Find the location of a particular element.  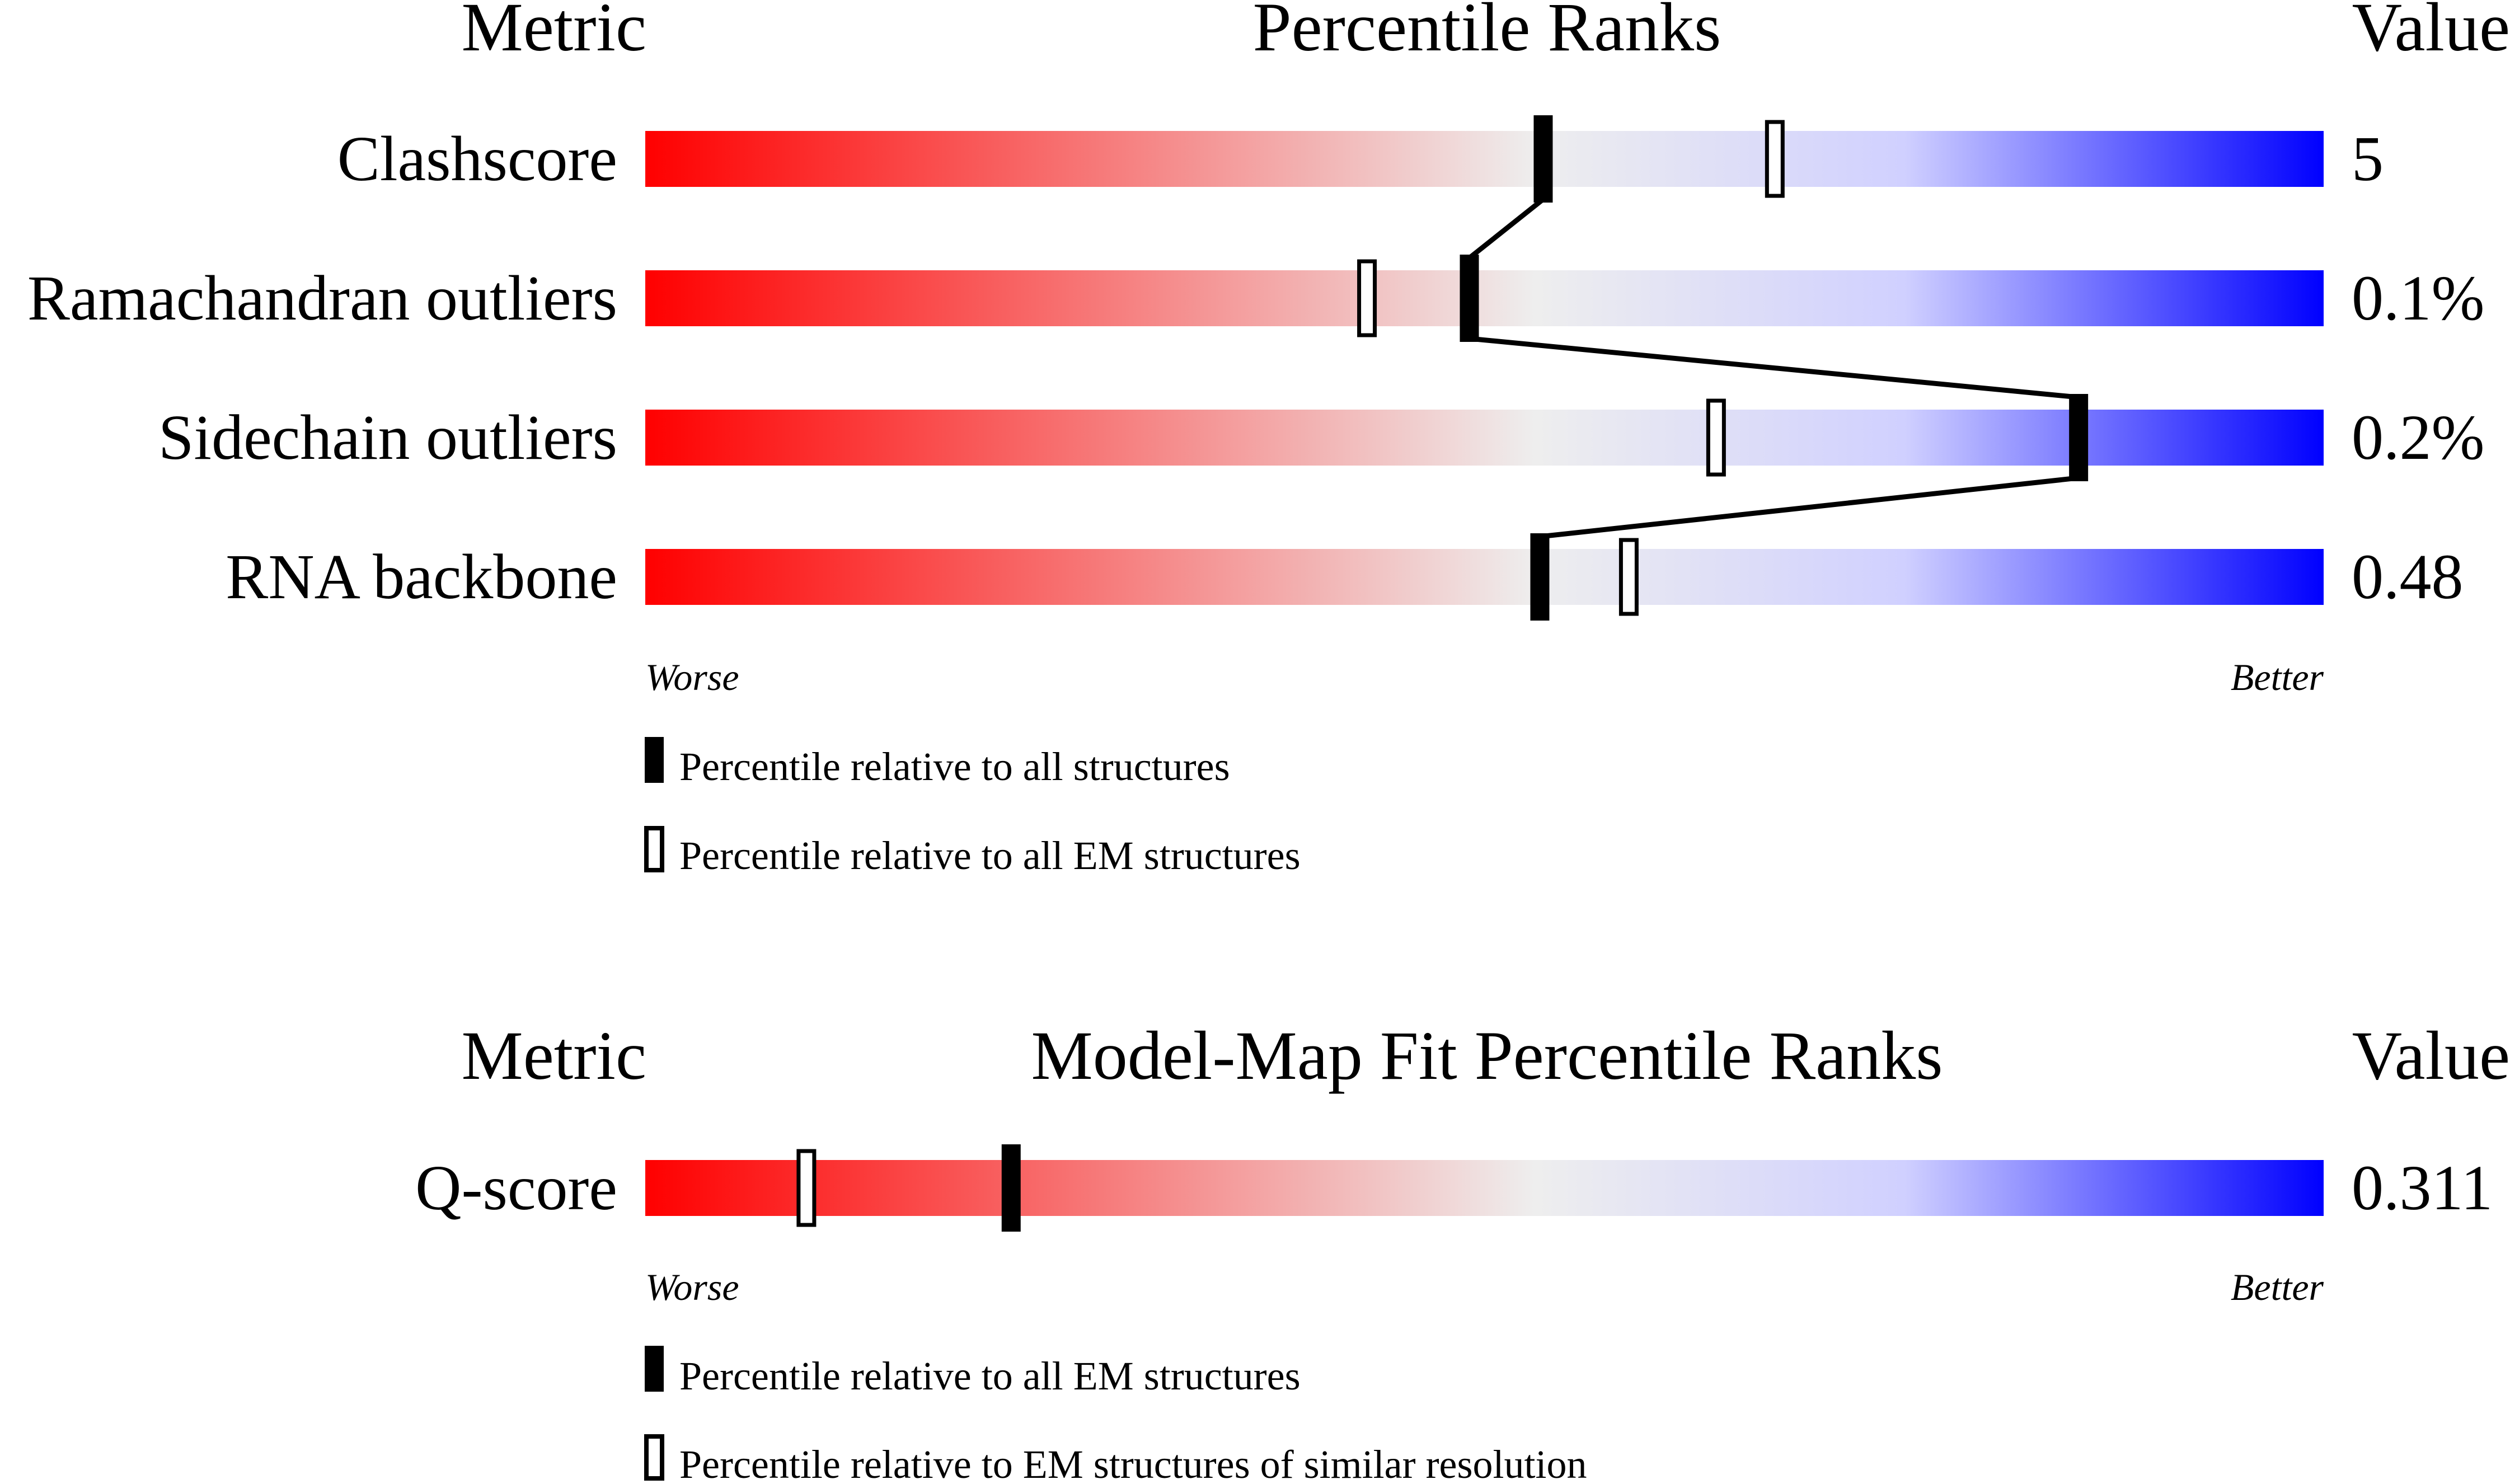

metric-label: Clashscore is located at coordinates (477, 158).